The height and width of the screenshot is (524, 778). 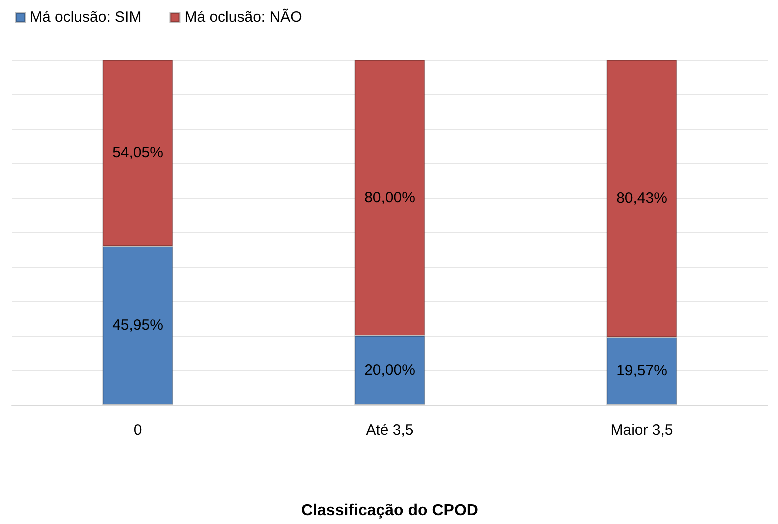 I want to click on data-label: 54,05%, so click(x=138, y=153).